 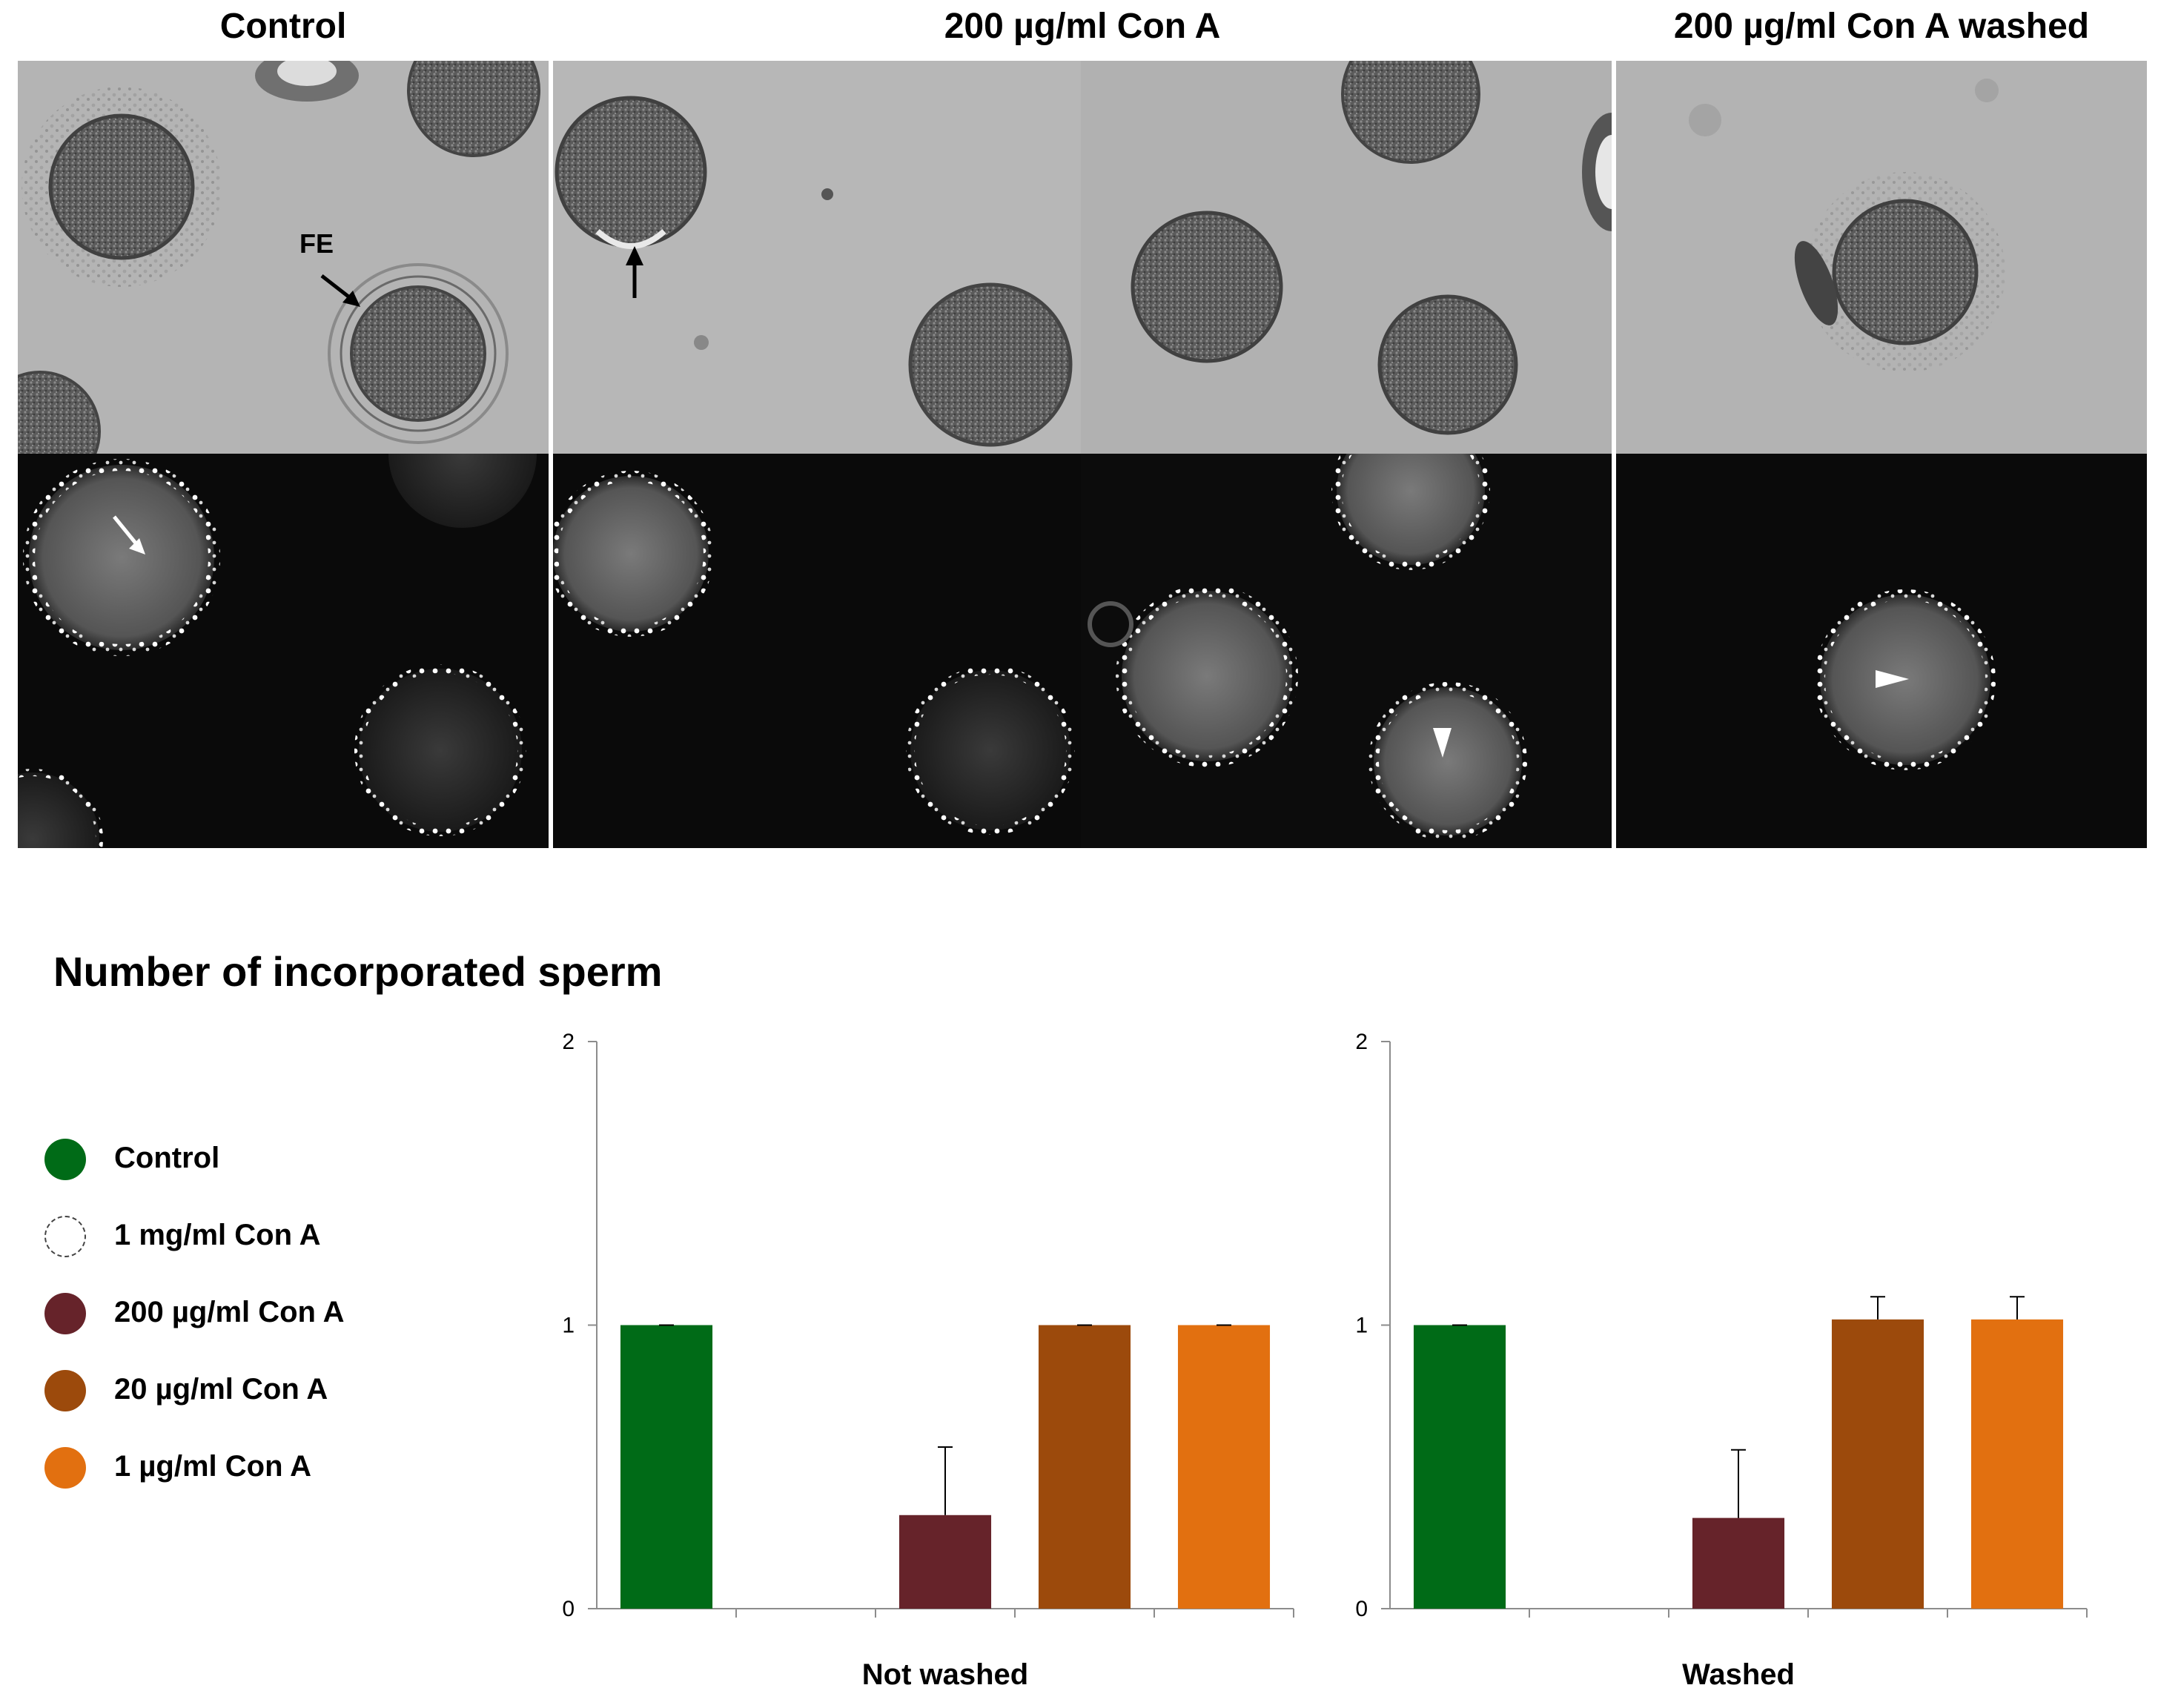 I want to click on legend-label: 200 µg/ml Con A, so click(x=229, y=1312).